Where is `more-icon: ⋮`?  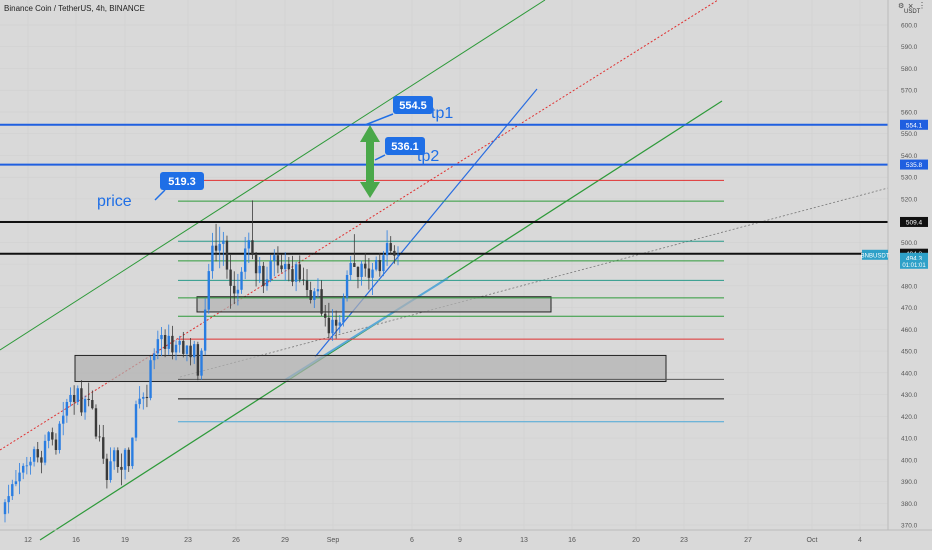 more-icon: ⋮ is located at coordinates (922, 5).